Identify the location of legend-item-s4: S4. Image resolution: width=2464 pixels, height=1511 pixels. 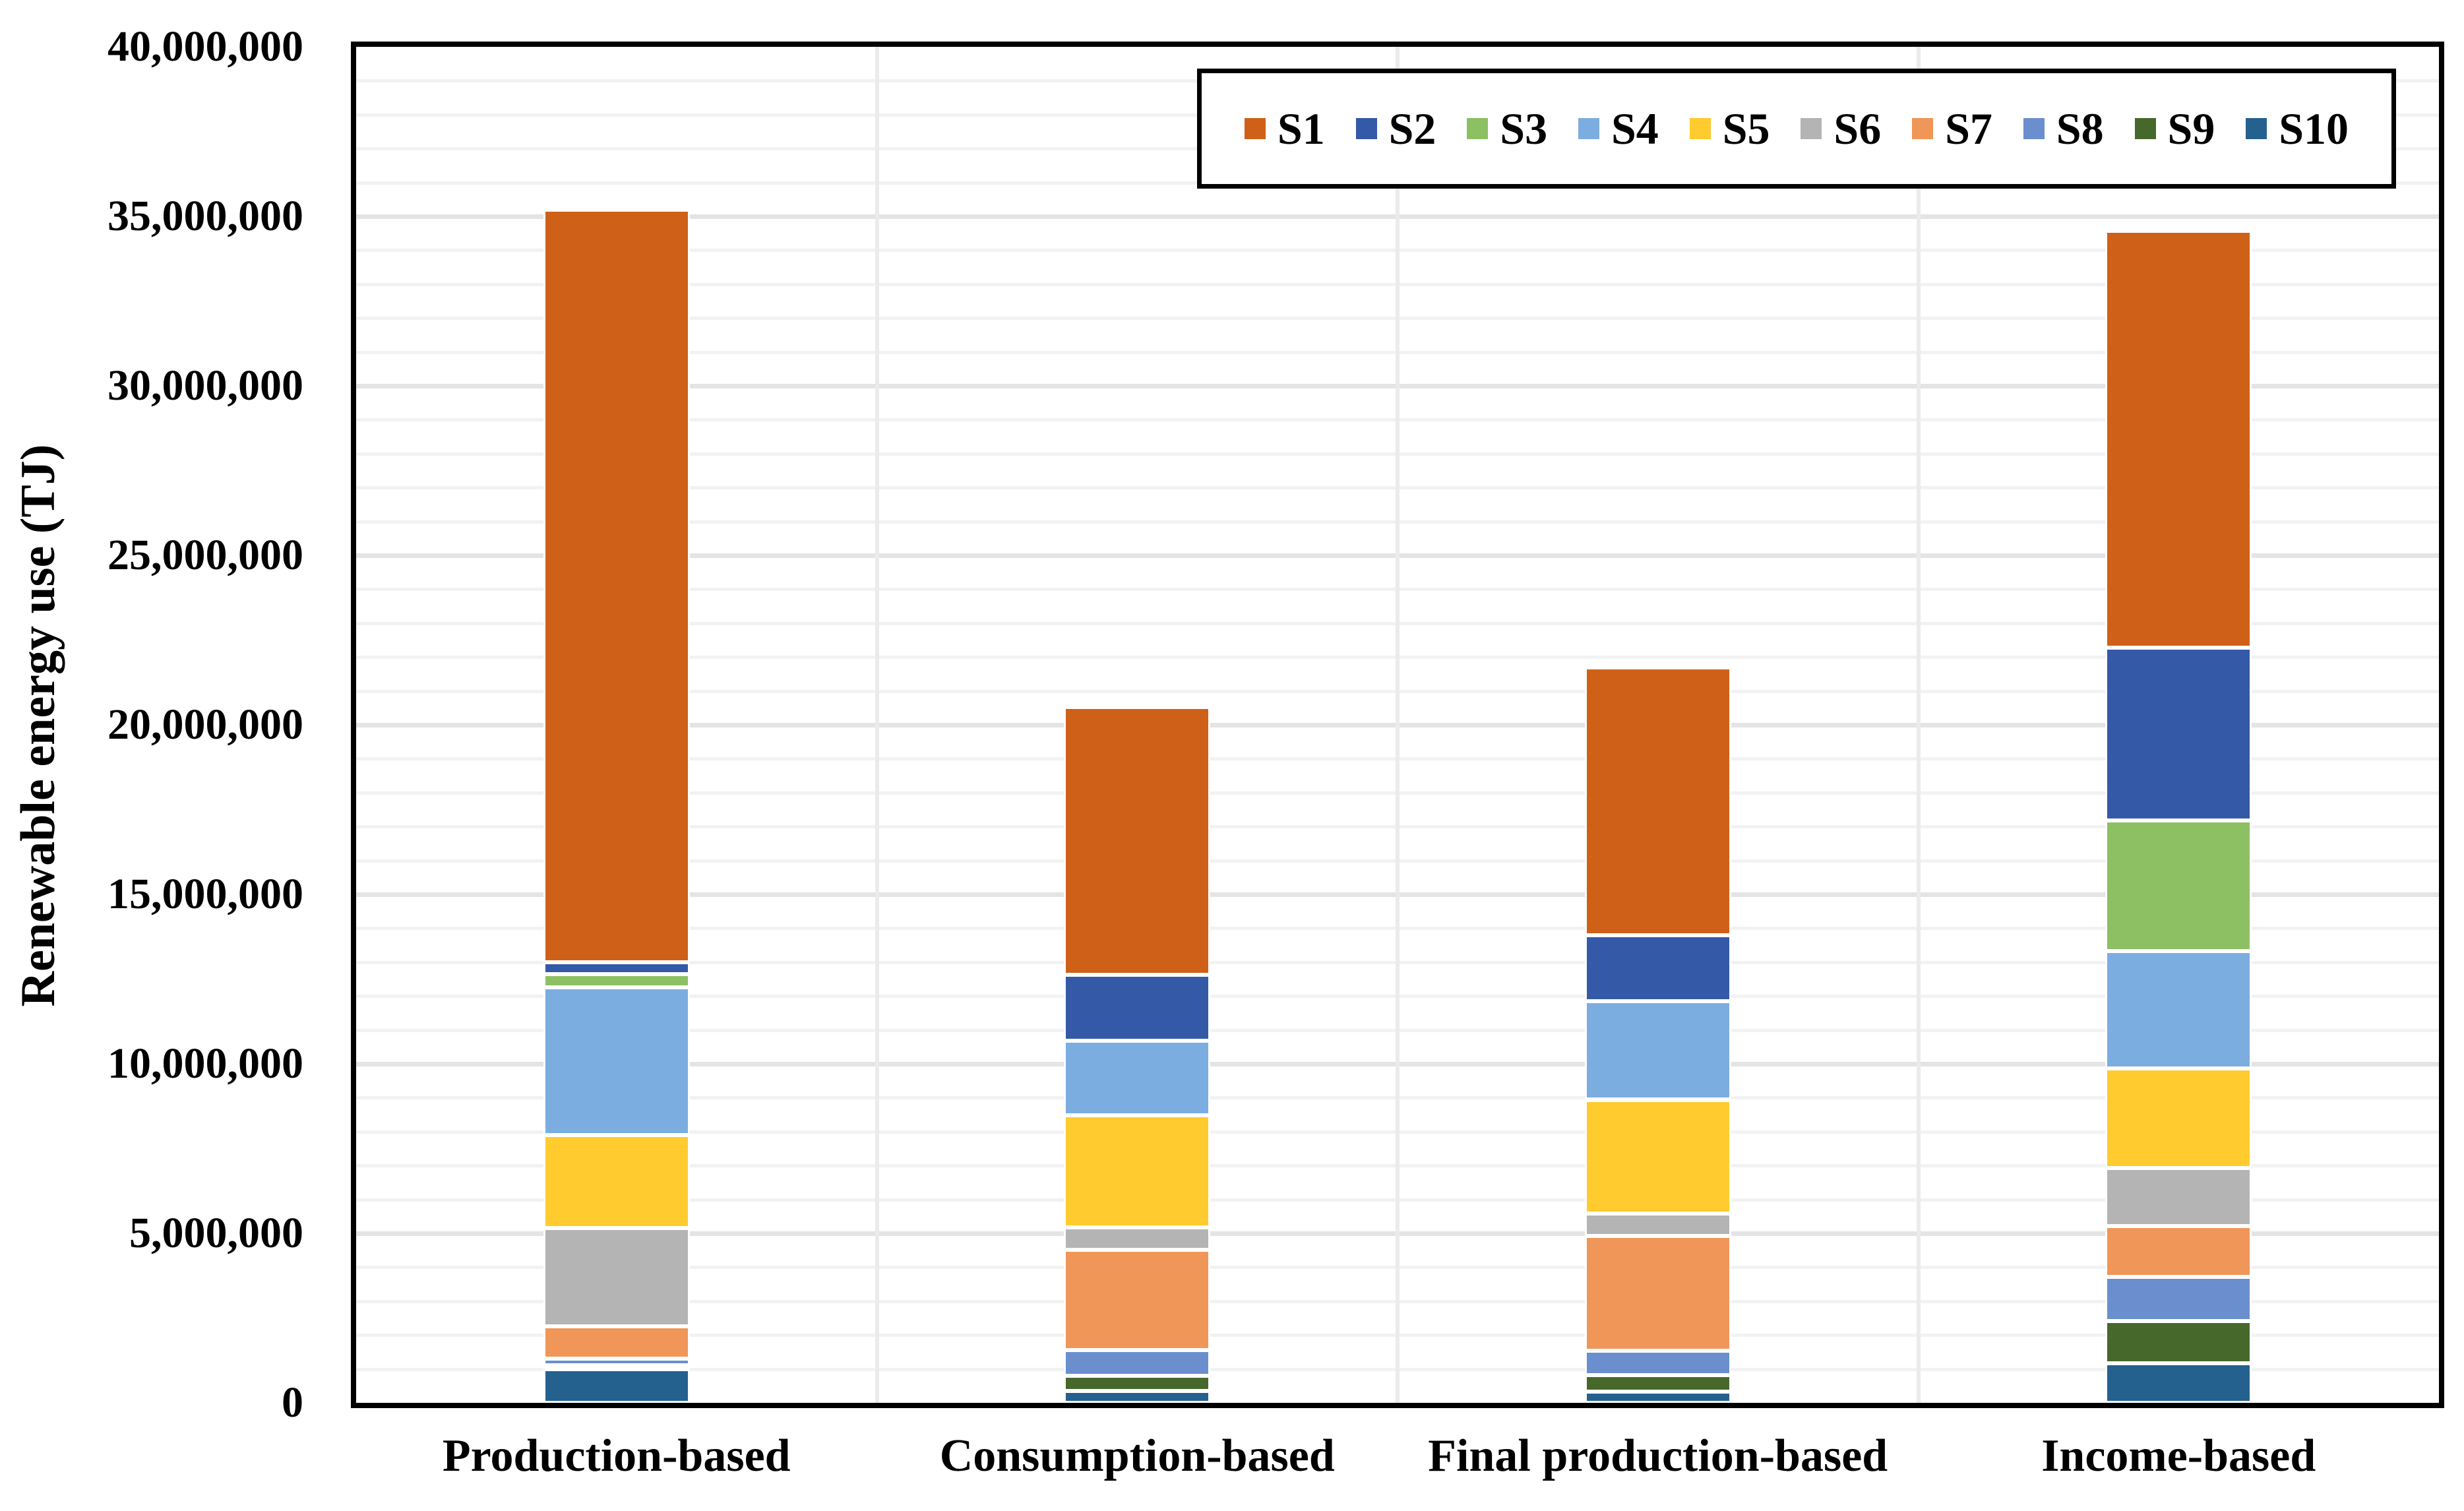
(1618, 128).